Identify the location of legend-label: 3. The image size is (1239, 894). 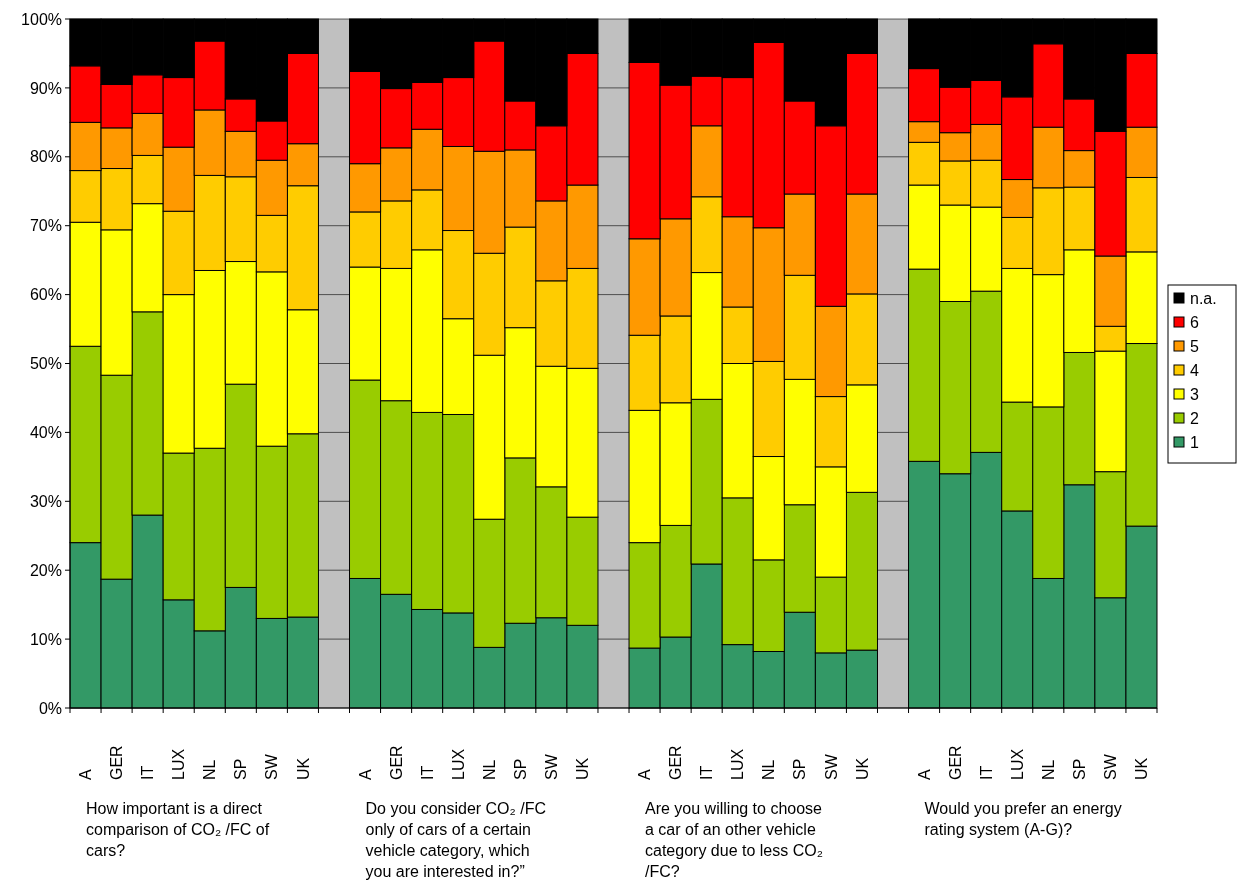
(1194, 394).